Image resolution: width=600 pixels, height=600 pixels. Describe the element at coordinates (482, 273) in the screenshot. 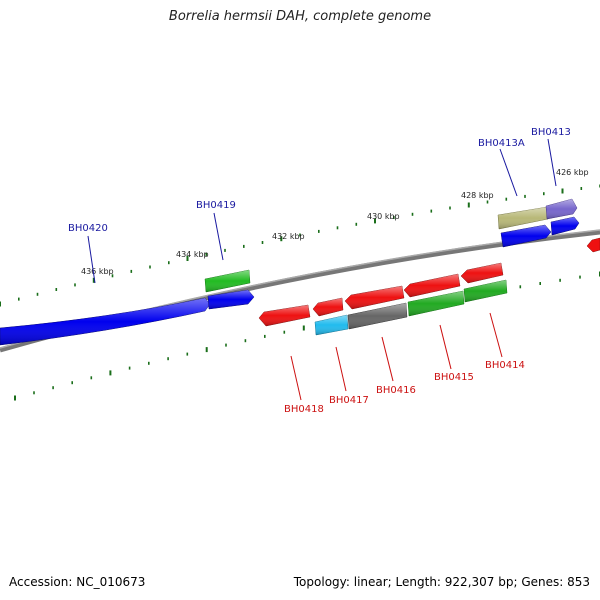

I see `gene-BH0414-shine` at that location.